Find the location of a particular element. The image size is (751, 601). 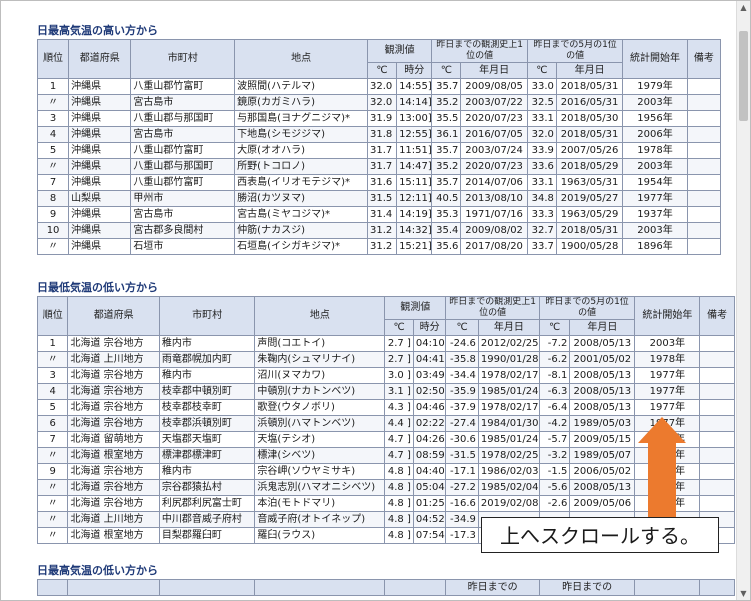

vertical-scrollbar: ▲ ▼ is located at coordinates (743, 300).